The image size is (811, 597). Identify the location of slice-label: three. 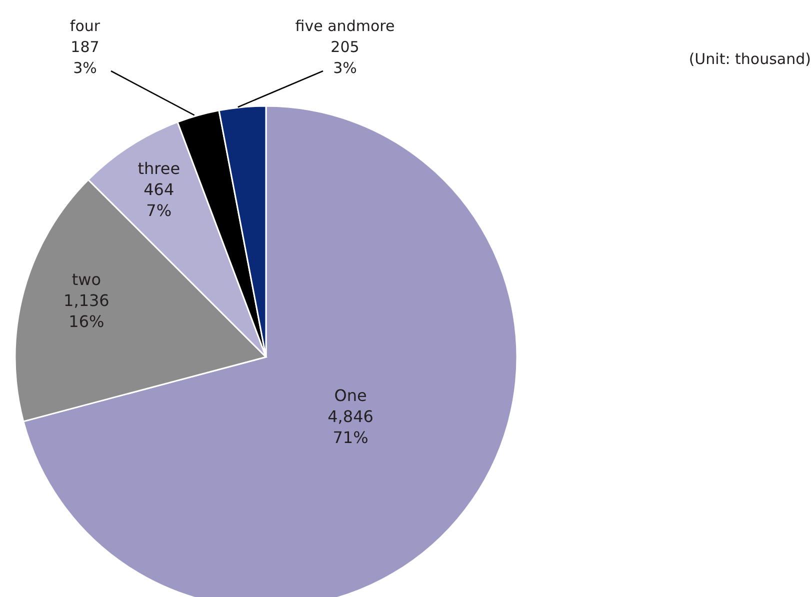
(159, 168).